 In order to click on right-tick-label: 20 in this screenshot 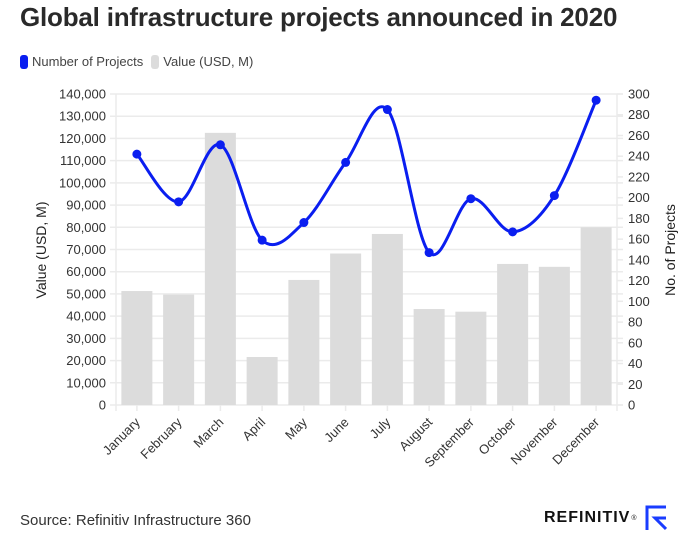, I will do `click(635, 384)`.